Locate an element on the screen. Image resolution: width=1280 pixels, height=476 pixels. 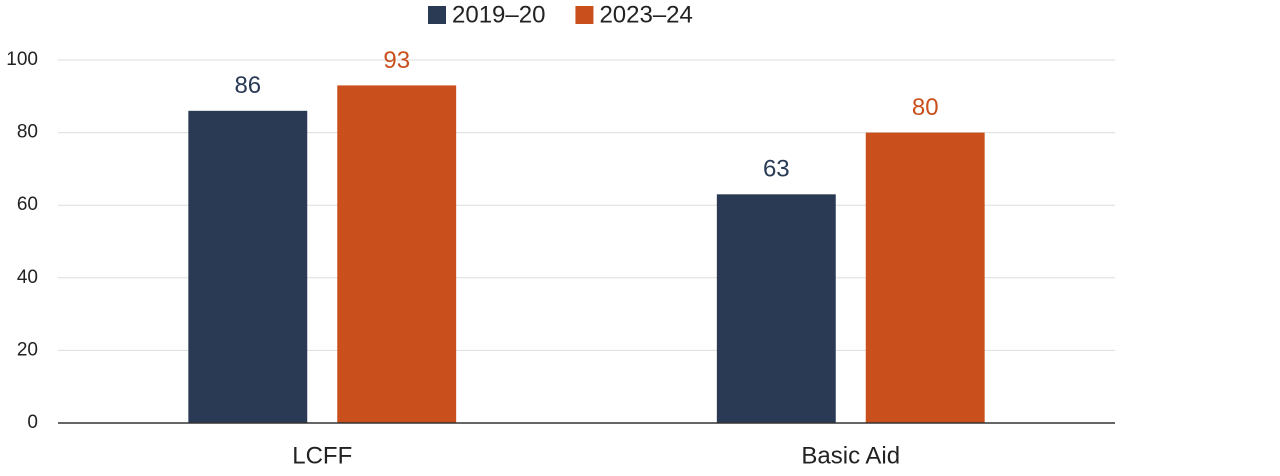
x-tick-label: LCFF is located at coordinates (322, 455).